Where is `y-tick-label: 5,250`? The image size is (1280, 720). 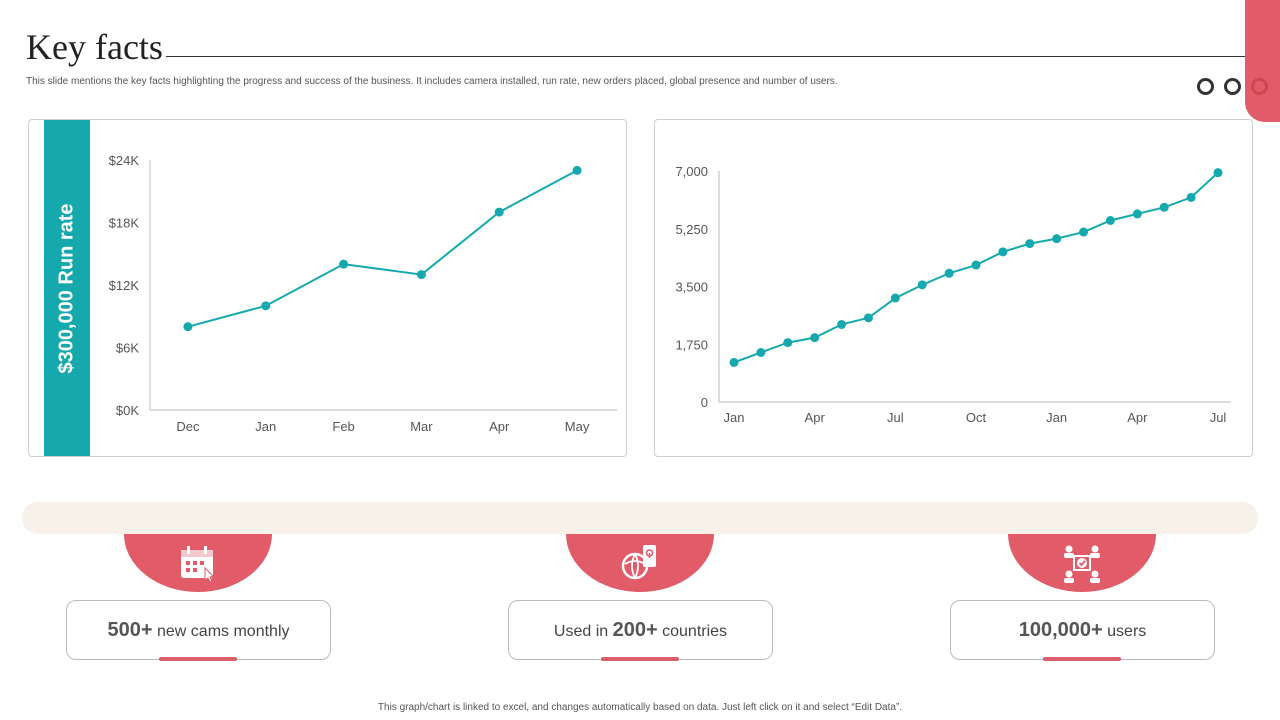 y-tick-label: 5,250 is located at coordinates (691, 229).